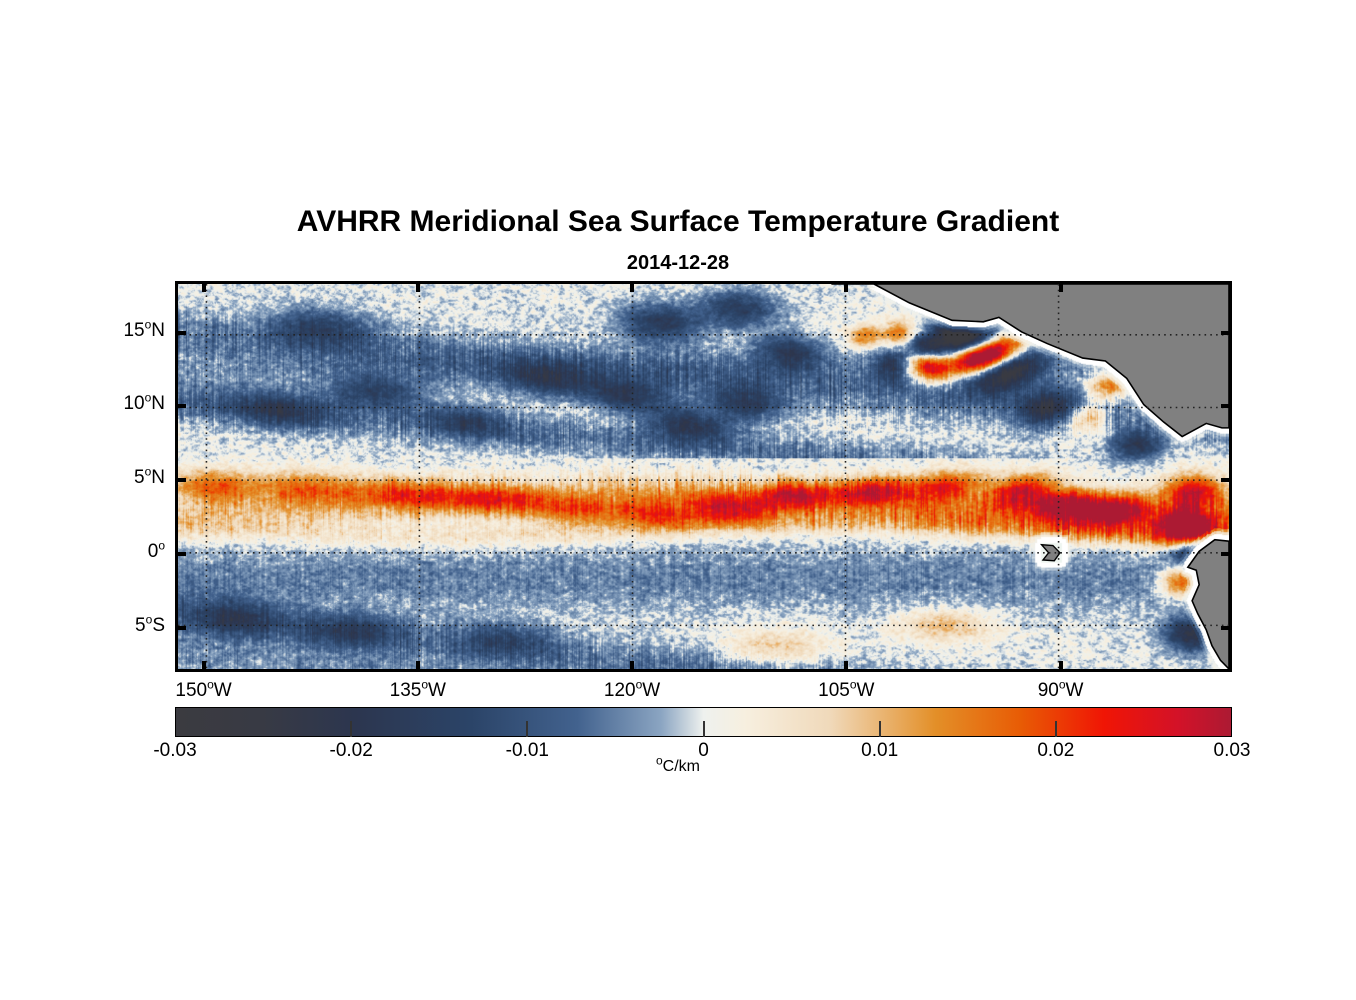 The width and height of the screenshot is (1356, 1000). Describe the element at coordinates (1232, 750) in the screenshot. I see `colorbar-label-0.03: 0.03` at that location.